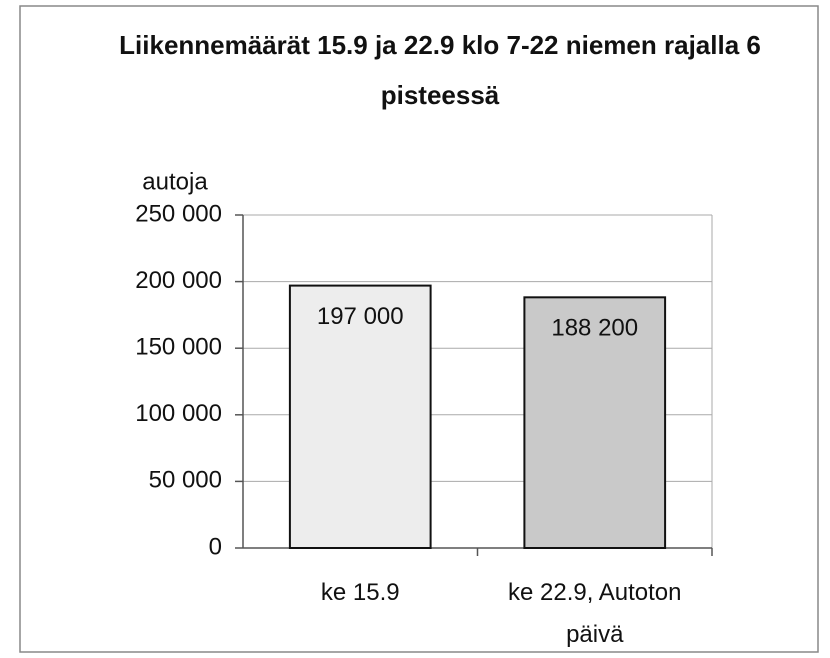 The width and height of the screenshot is (830, 658). I want to click on y-tick-label: 100 000, so click(178, 413).